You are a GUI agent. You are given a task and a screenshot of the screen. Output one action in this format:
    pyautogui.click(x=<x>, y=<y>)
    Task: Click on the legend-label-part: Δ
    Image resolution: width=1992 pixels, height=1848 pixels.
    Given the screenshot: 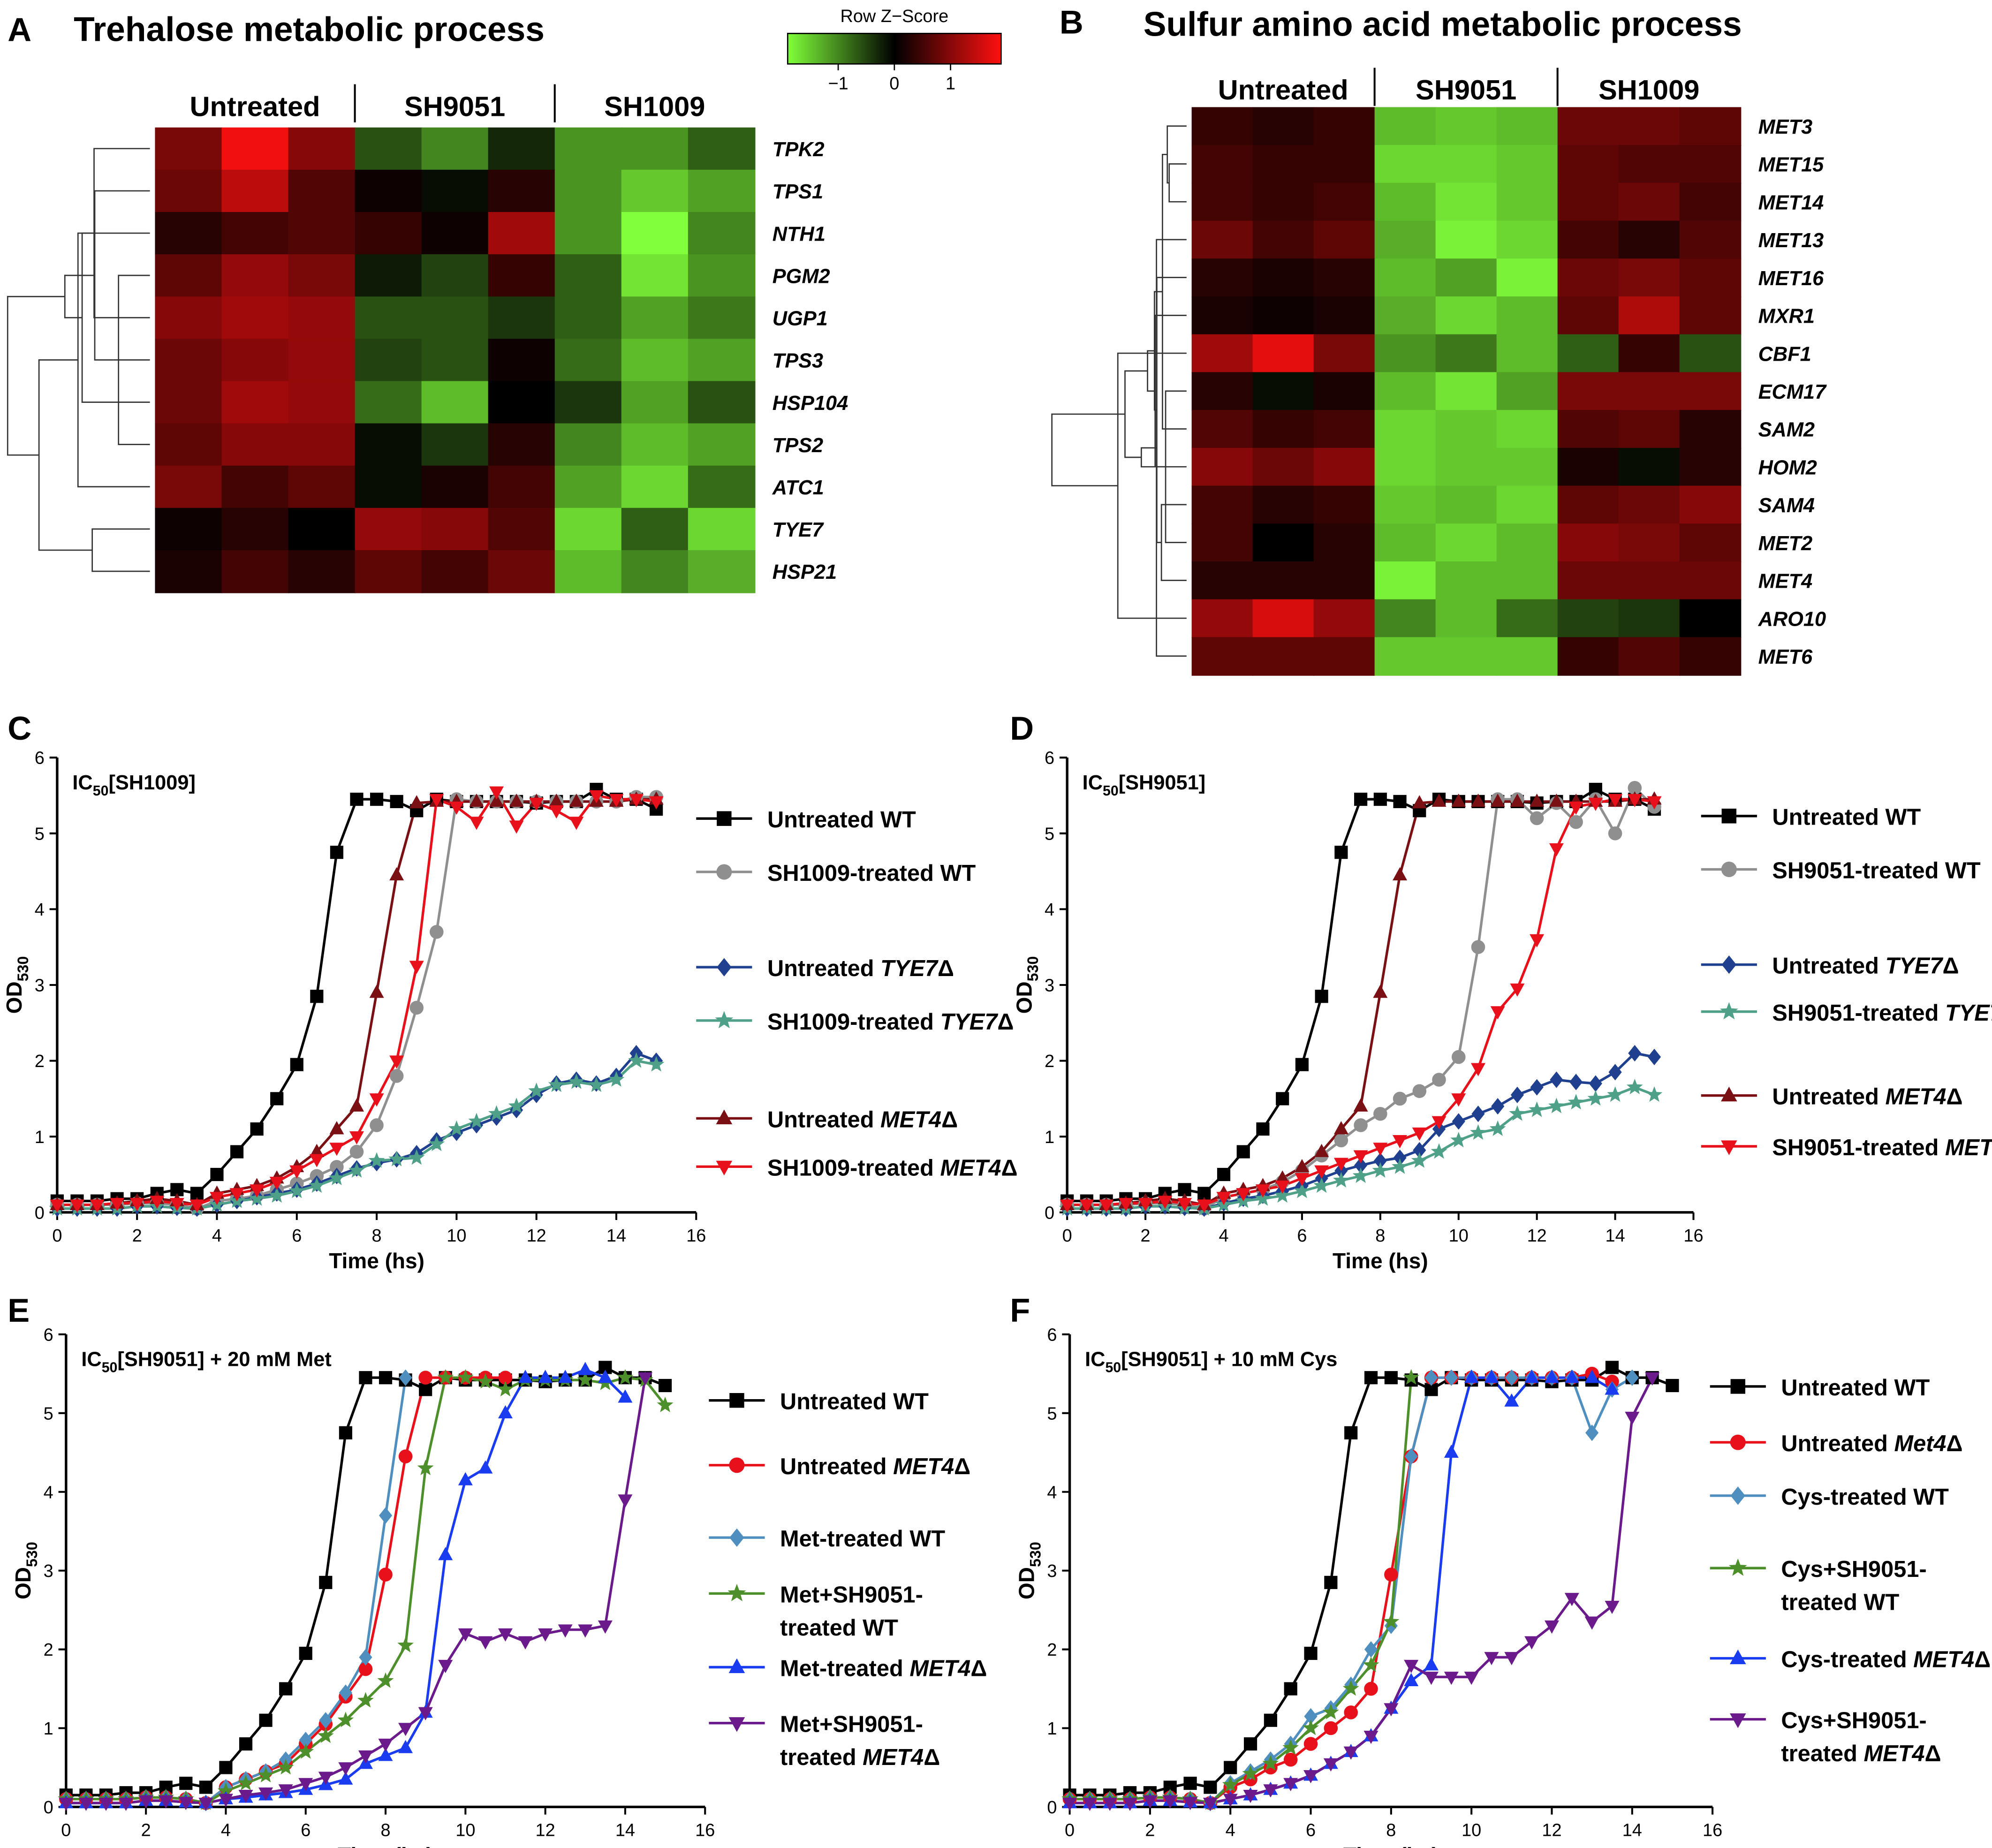 What is the action you would take?
    pyautogui.click(x=932, y=1758)
    